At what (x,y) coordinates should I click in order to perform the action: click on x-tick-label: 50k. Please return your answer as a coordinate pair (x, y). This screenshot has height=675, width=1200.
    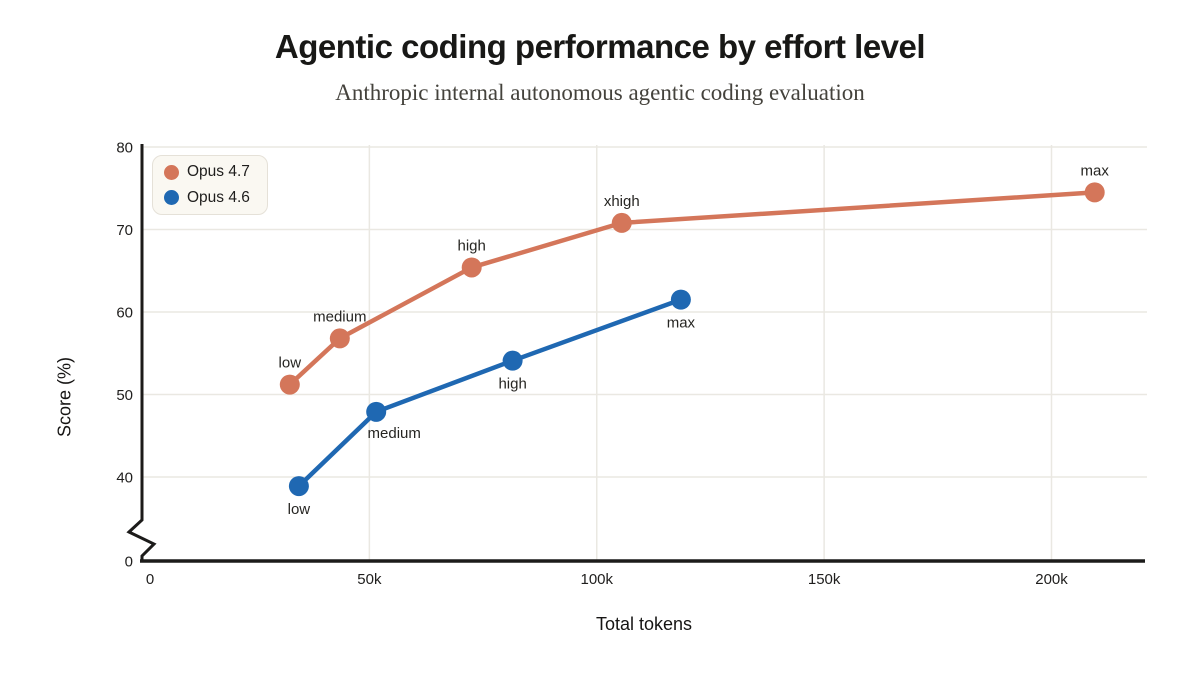
    Looking at the image, I should click on (369, 579).